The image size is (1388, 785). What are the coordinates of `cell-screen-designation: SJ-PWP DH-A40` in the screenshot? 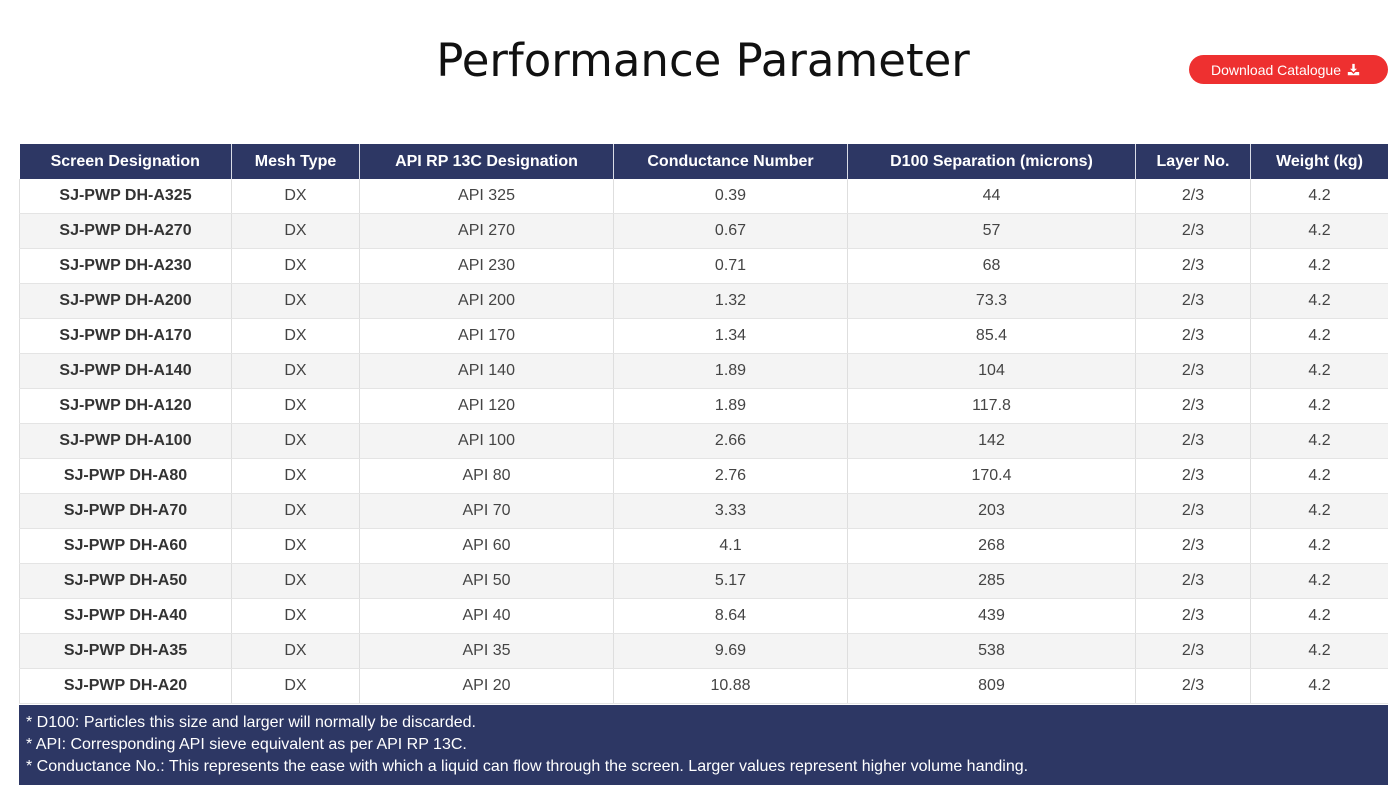 It's located at (126, 616).